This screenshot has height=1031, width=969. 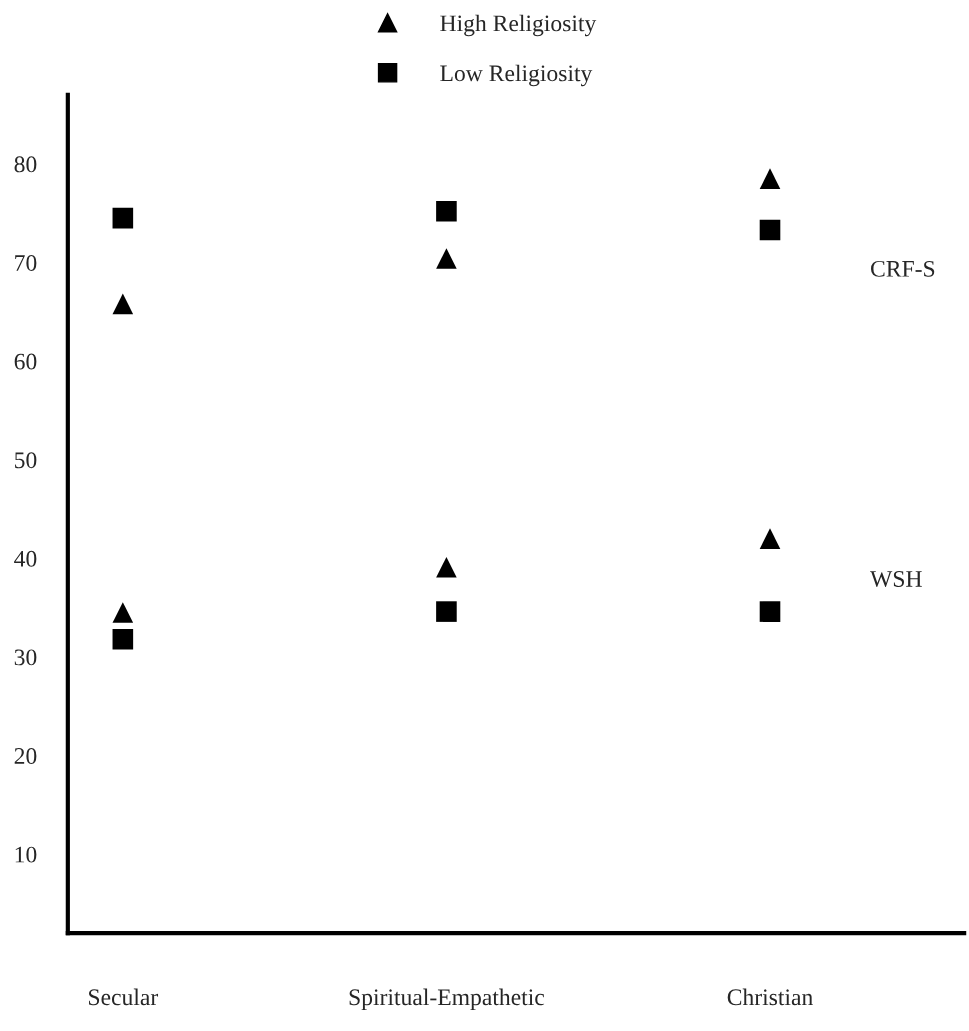 What do you see at coordinates (25, 558) in the screenshot?
I see `y-tick-label: 40` at bounding box center [25, 558].